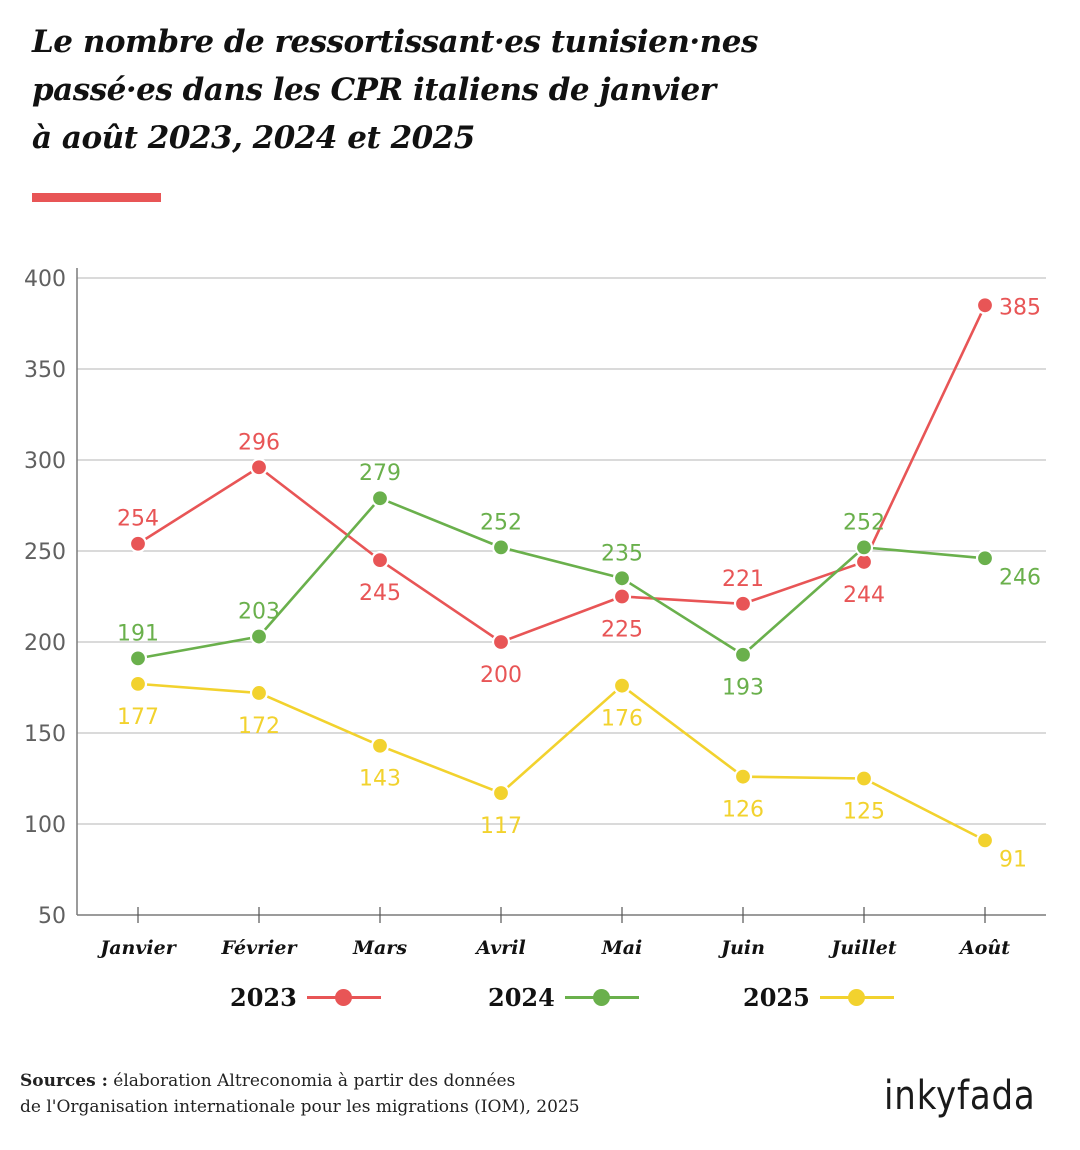  Describe the element at coordinates (45, 825) in the screenshot. I see `y-tick-label: 100` at that location.